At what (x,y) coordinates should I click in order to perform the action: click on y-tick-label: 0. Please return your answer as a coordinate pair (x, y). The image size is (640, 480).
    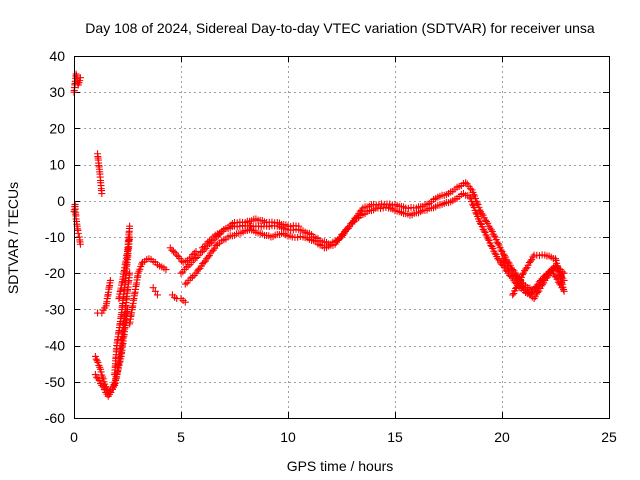
    Looking at the image, I should click on (61, 201).